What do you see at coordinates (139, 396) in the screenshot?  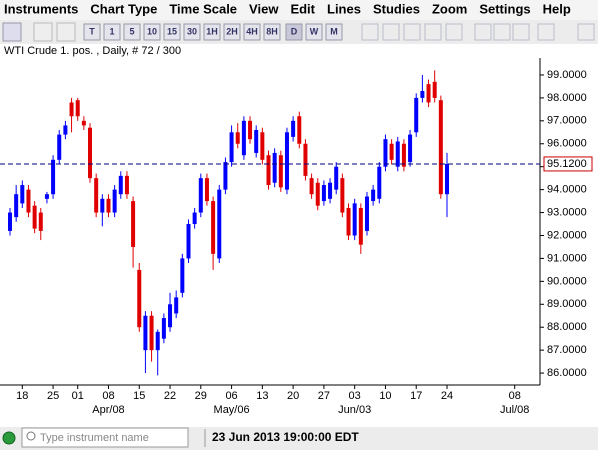 I see `x-tick-label: 15` at bounding box center [139, 396].